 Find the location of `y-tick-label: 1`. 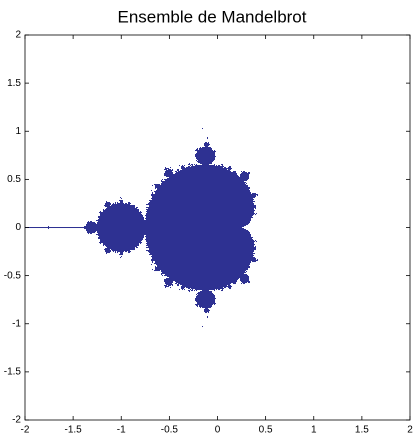

y-tick-label: 1 is located at coordinates (18, 131).